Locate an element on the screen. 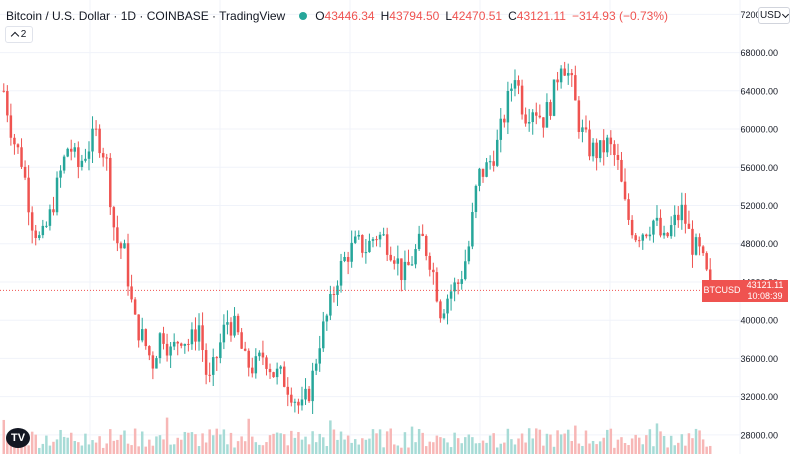 The height and width of the screenshot is (454, 796). y-tick-label: 48000.00 is located at coordinates (759, 244).